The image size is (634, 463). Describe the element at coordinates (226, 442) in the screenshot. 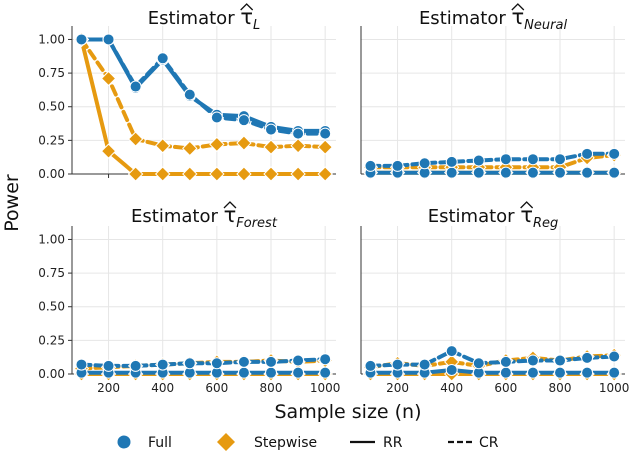

I see `legend-marker-stepwise` at that location.